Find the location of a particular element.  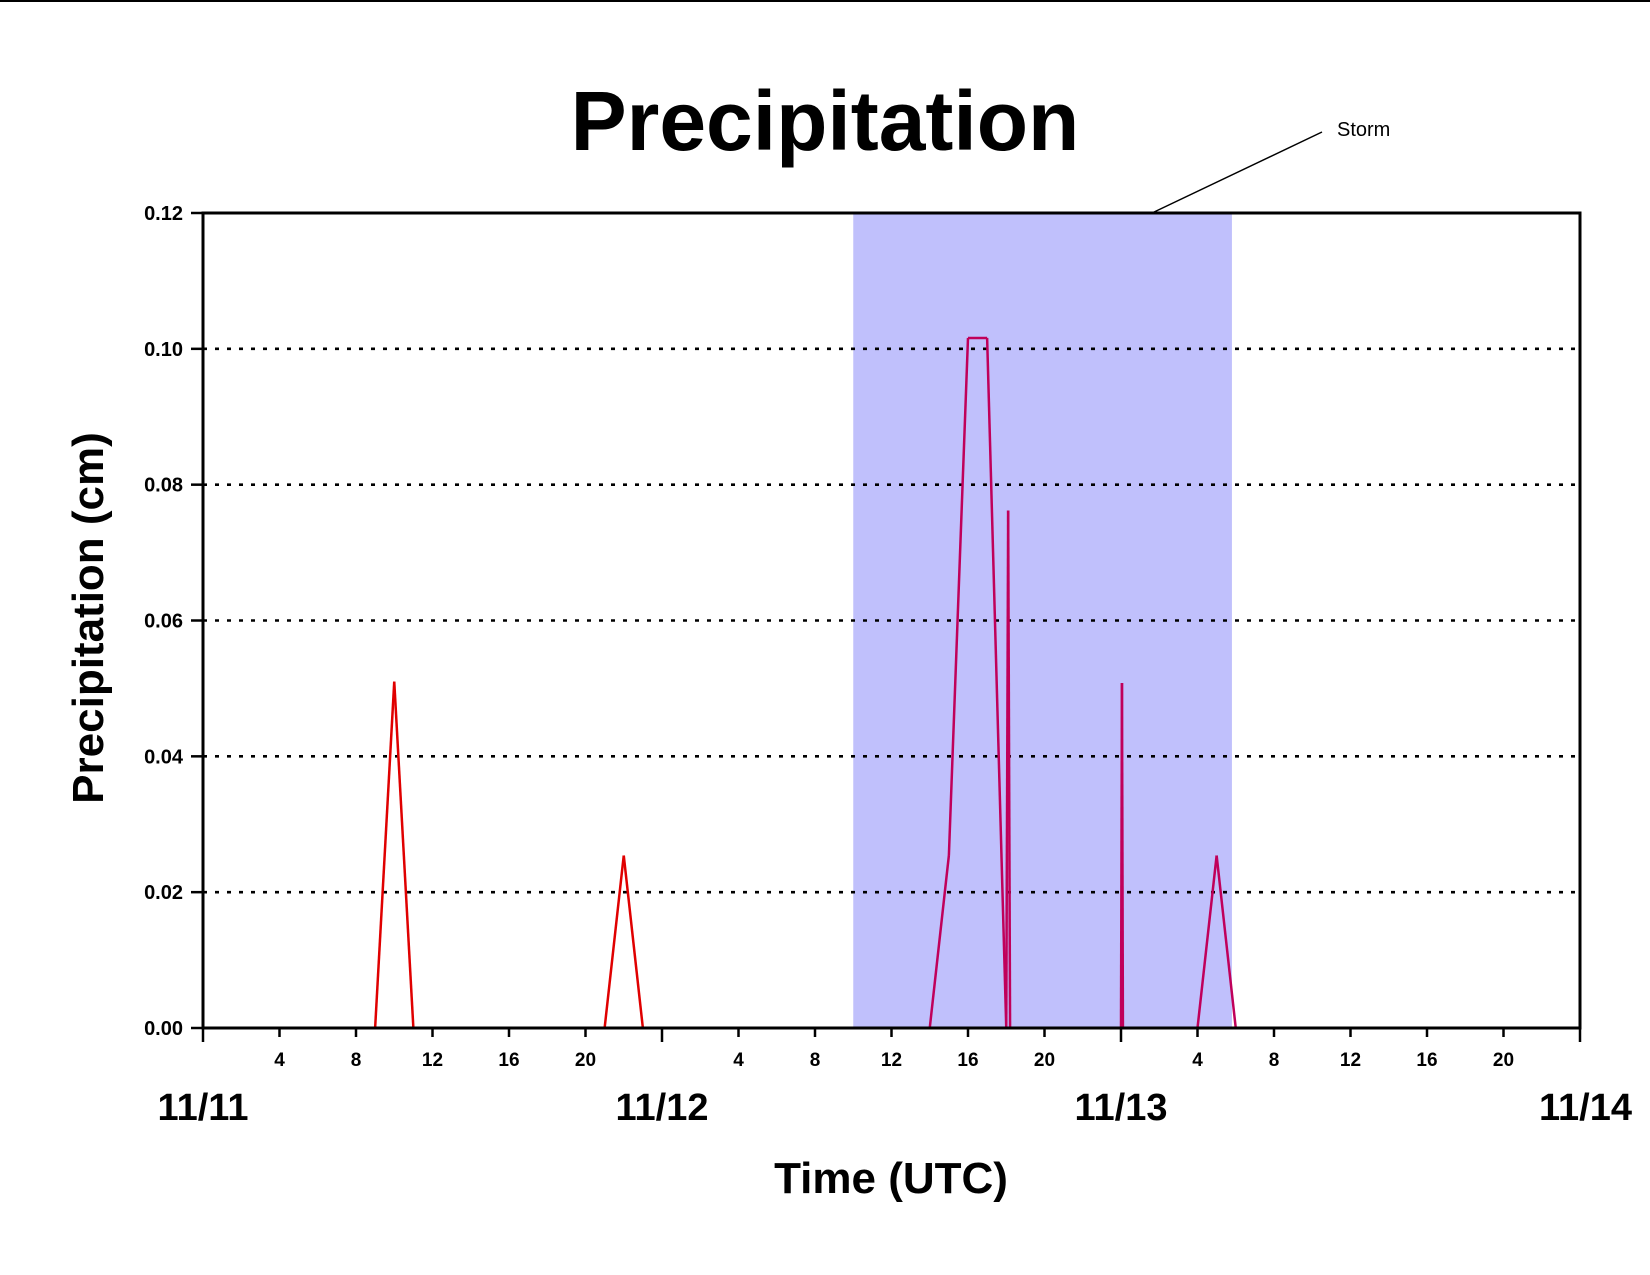

y-tick-label-4: 0.08 is located at coordinates (163, 486).